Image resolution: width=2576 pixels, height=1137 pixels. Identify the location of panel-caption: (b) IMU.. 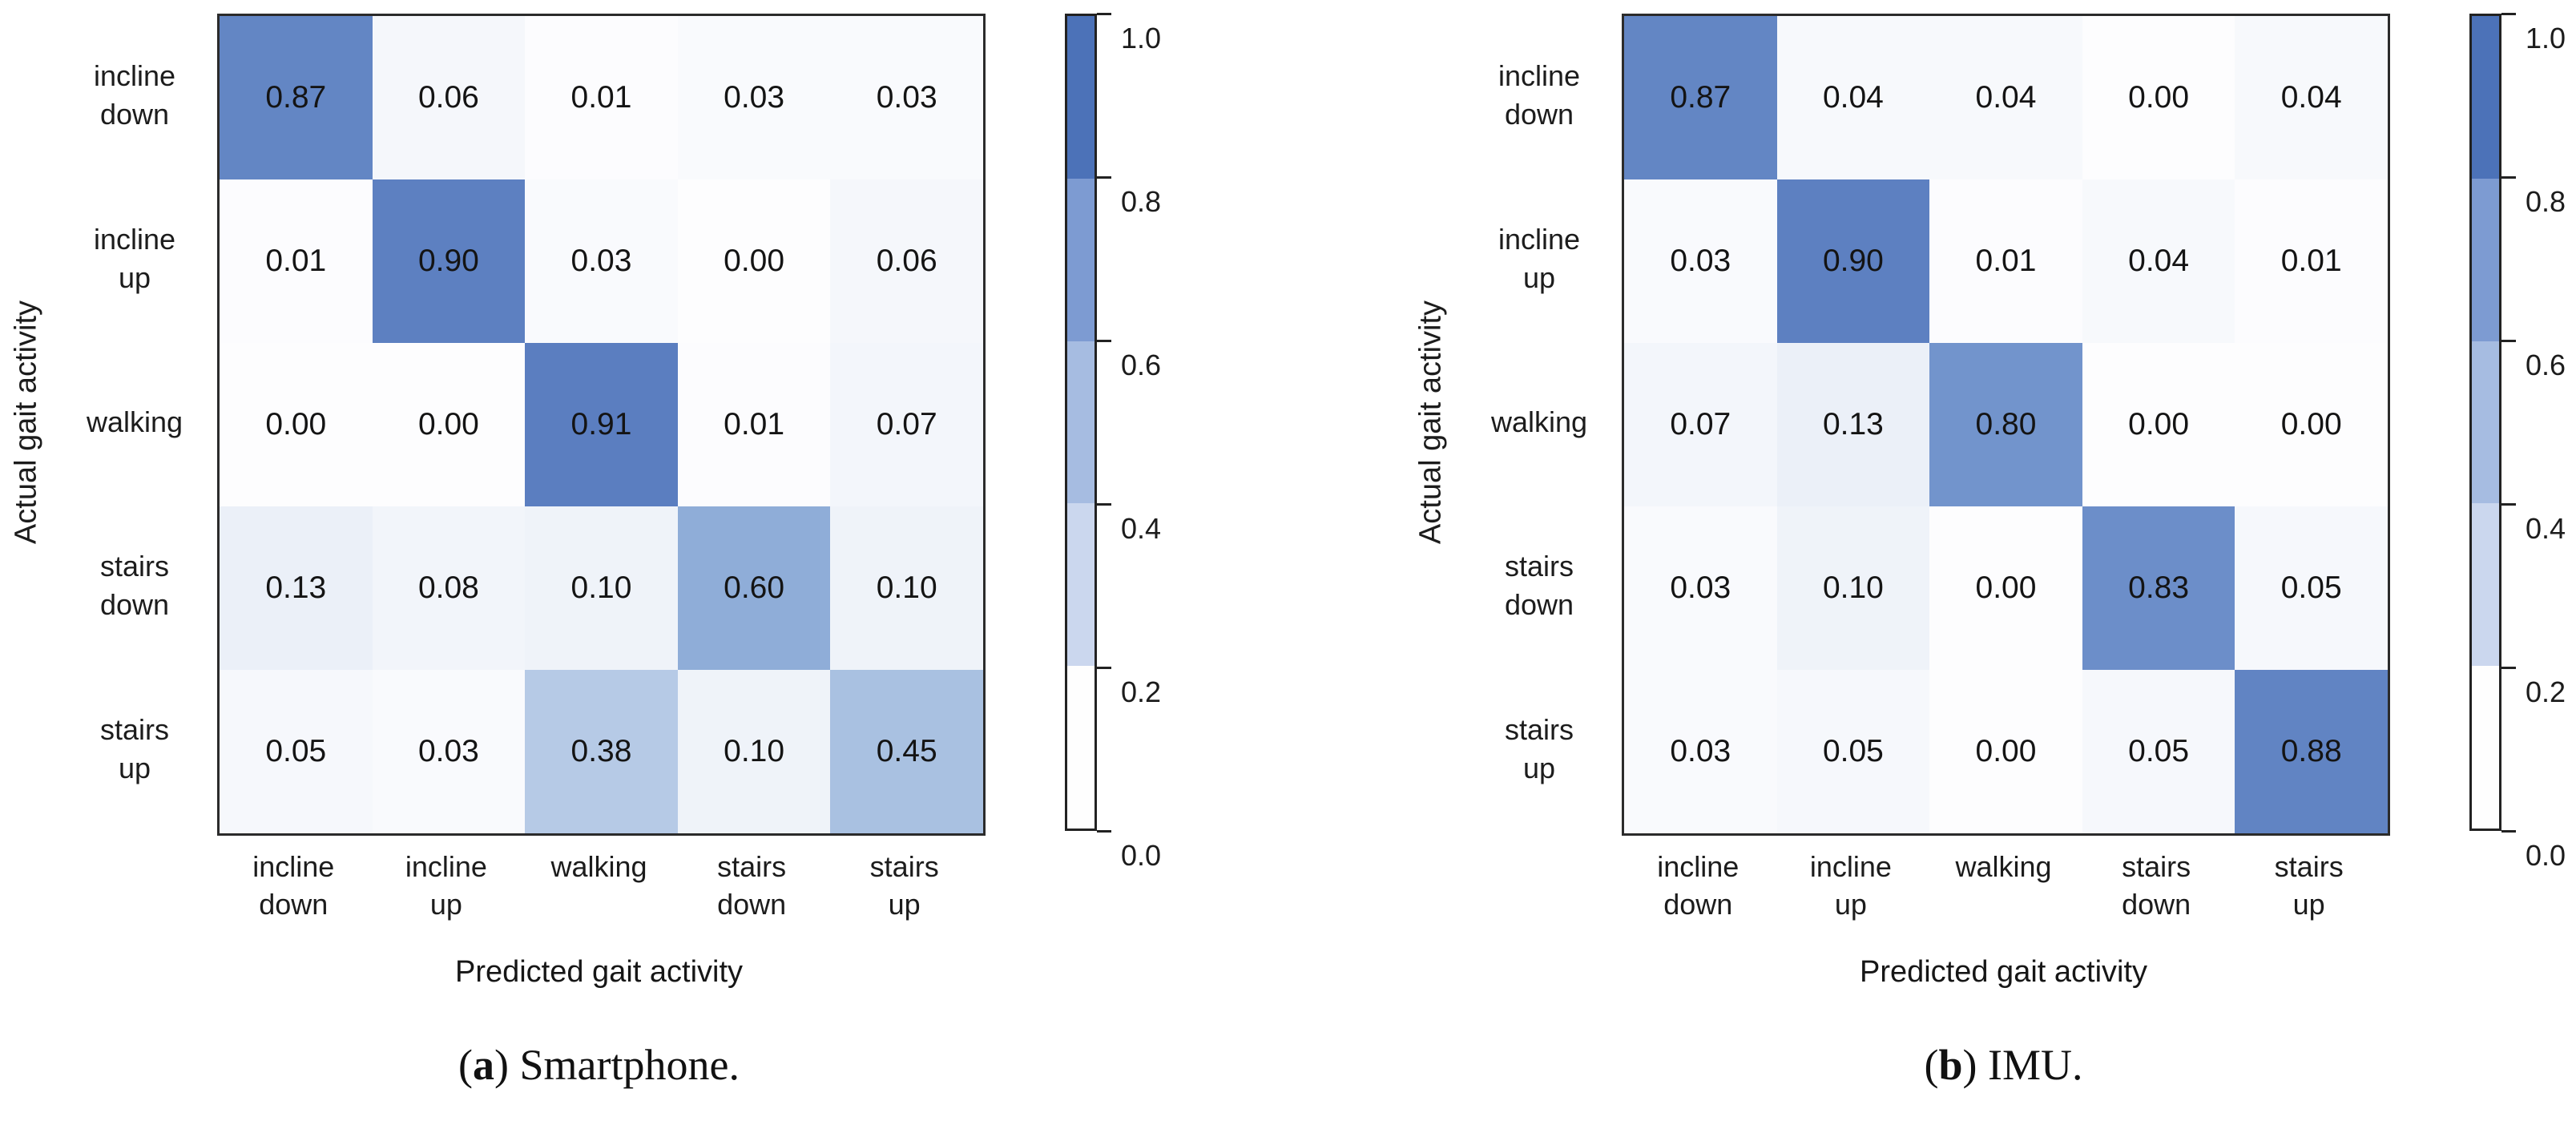
(2003, 1065).